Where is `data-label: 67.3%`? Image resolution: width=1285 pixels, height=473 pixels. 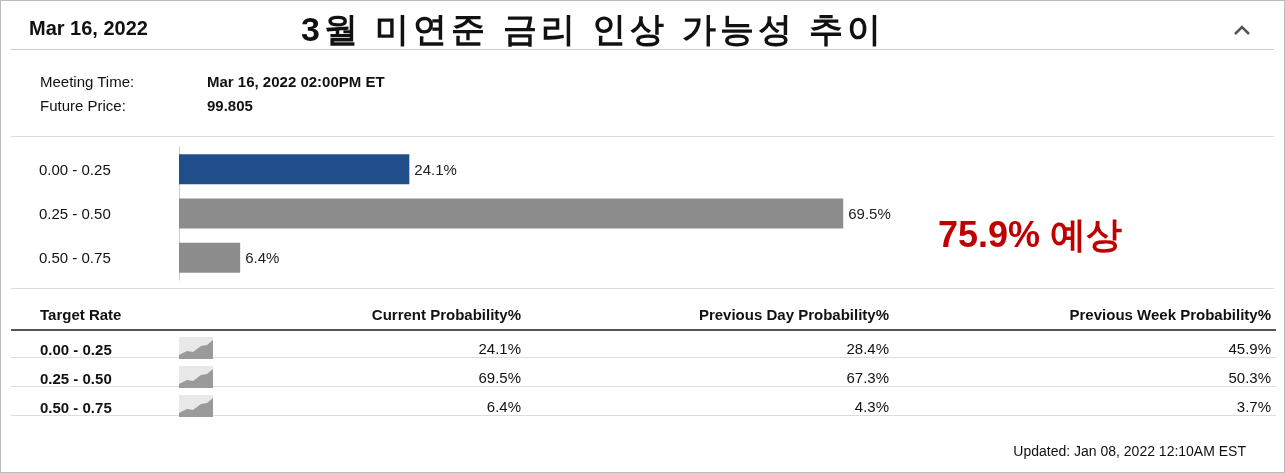 data-label: 67.3% is located at coordinates (867, 377).